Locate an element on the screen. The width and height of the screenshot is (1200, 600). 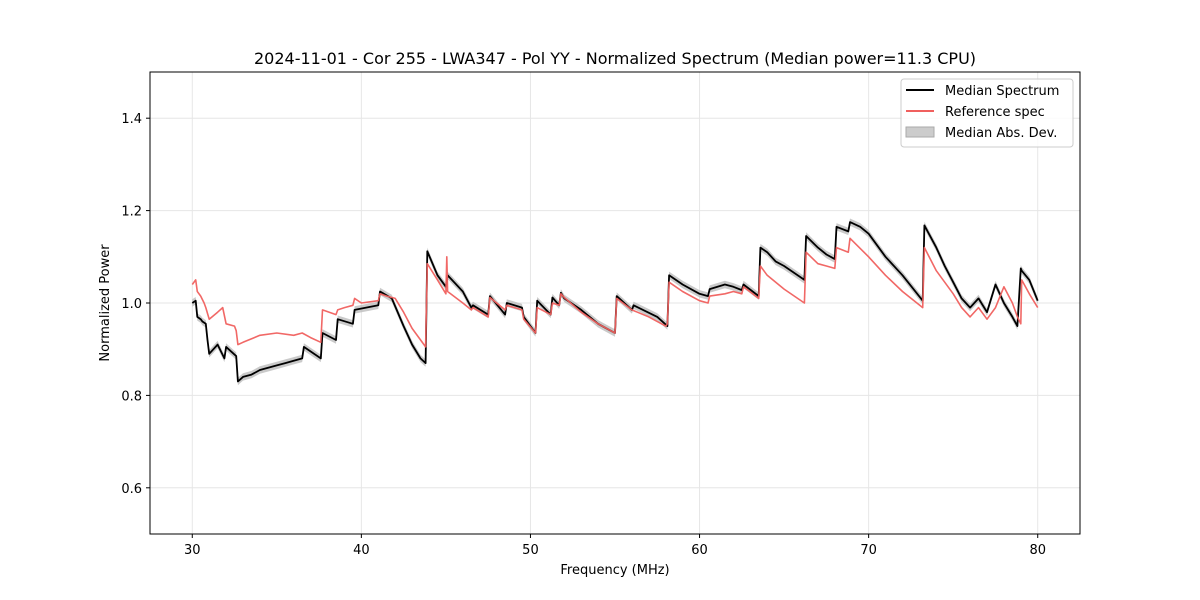
y-axis-label: Normalized Power is located at coordinates (105, 303).